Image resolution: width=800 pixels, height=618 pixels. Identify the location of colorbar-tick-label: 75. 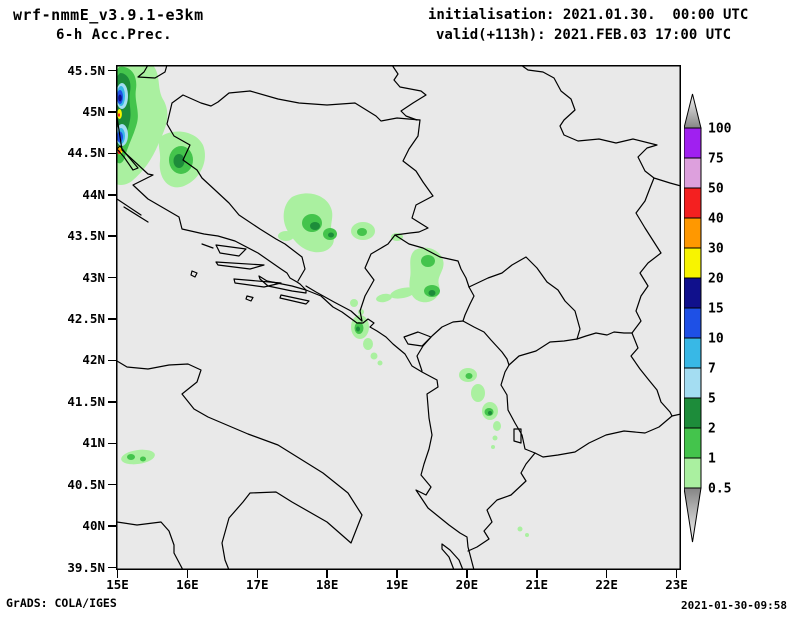
(716, 159).